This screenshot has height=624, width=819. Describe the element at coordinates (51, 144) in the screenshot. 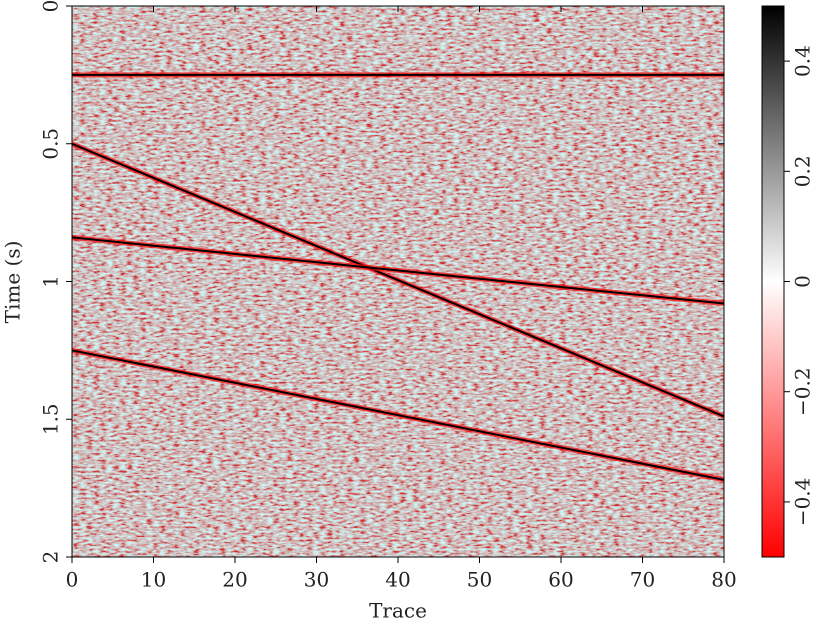

I see `y-tick-label: 0.5` at that location.